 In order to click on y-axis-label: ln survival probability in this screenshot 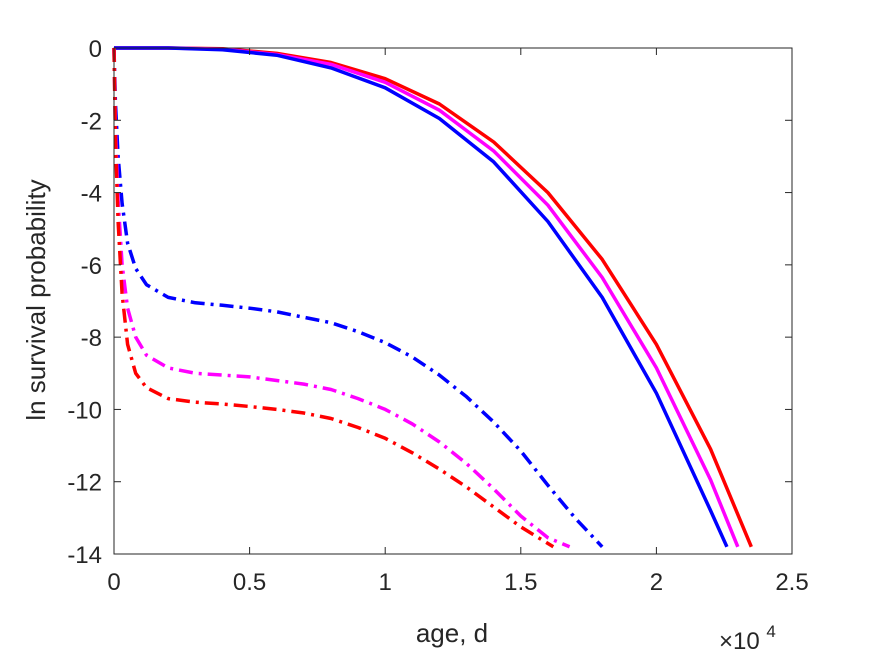, I will do `click(36, 299)`.